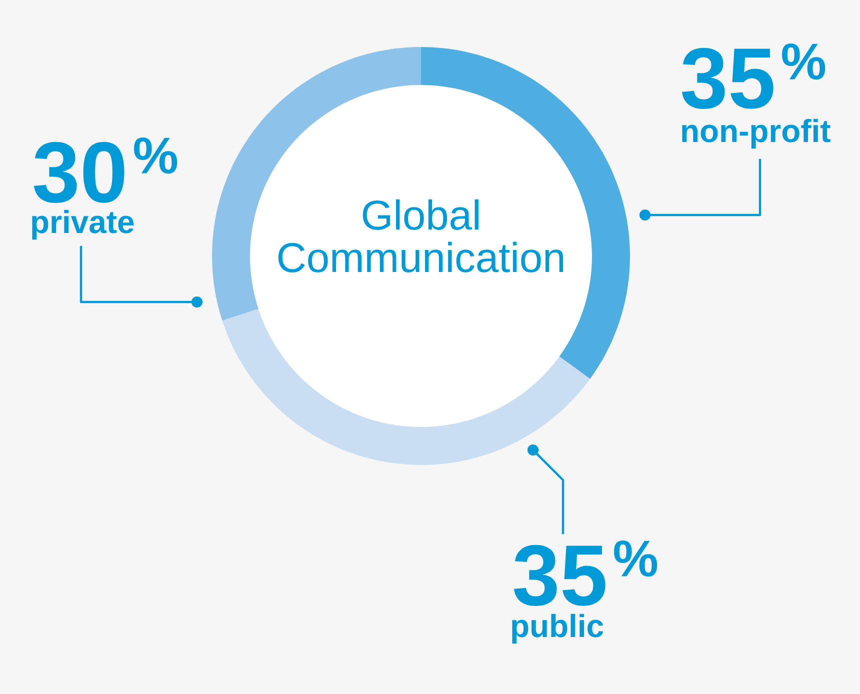 The image size is (860, 694). Describe the element at coordinates (406, 386) in the screenshot. I see `donut-slice` at that location.